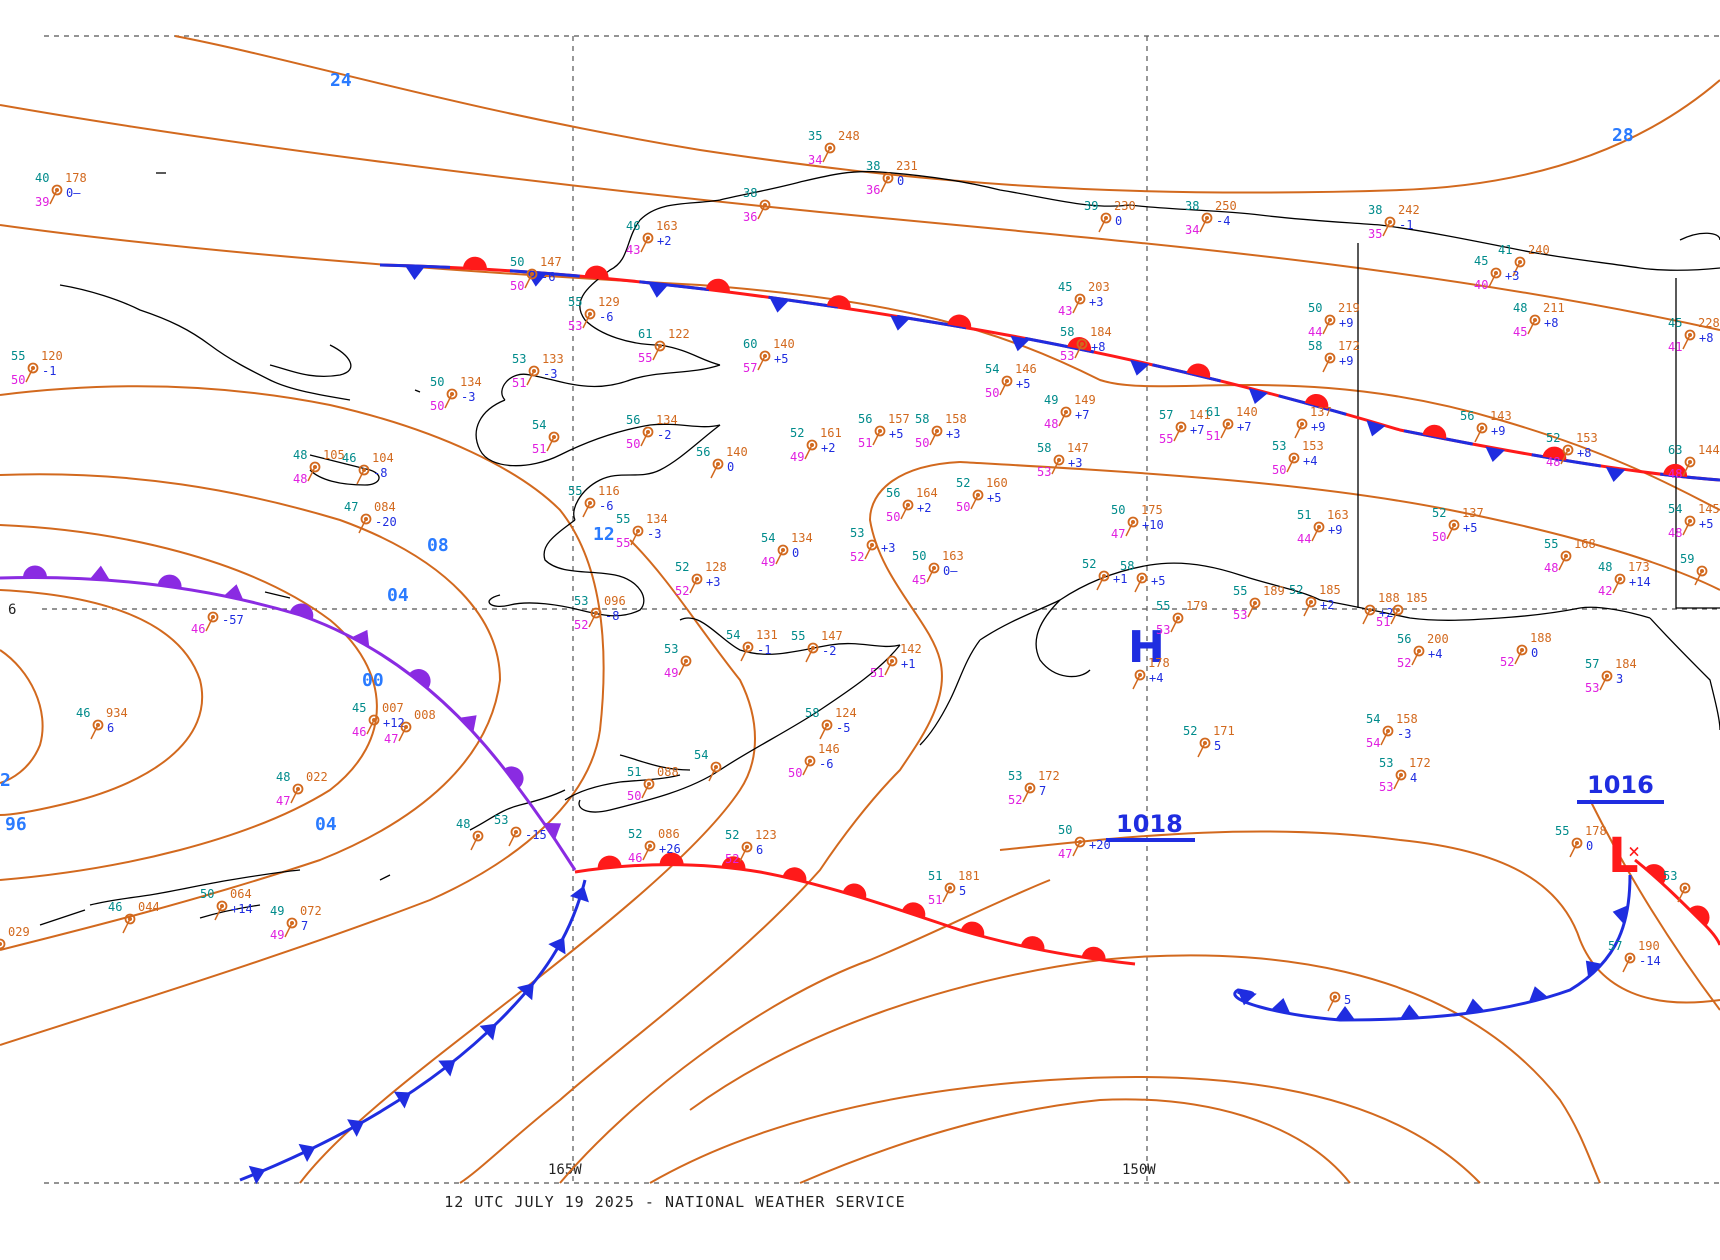 Image resolution: width=1720 pixels, height=1260 pixels. Describe the element at coordinates (1015, 800) in the screenshot. I see `station-dewpoint: 52` at that location.